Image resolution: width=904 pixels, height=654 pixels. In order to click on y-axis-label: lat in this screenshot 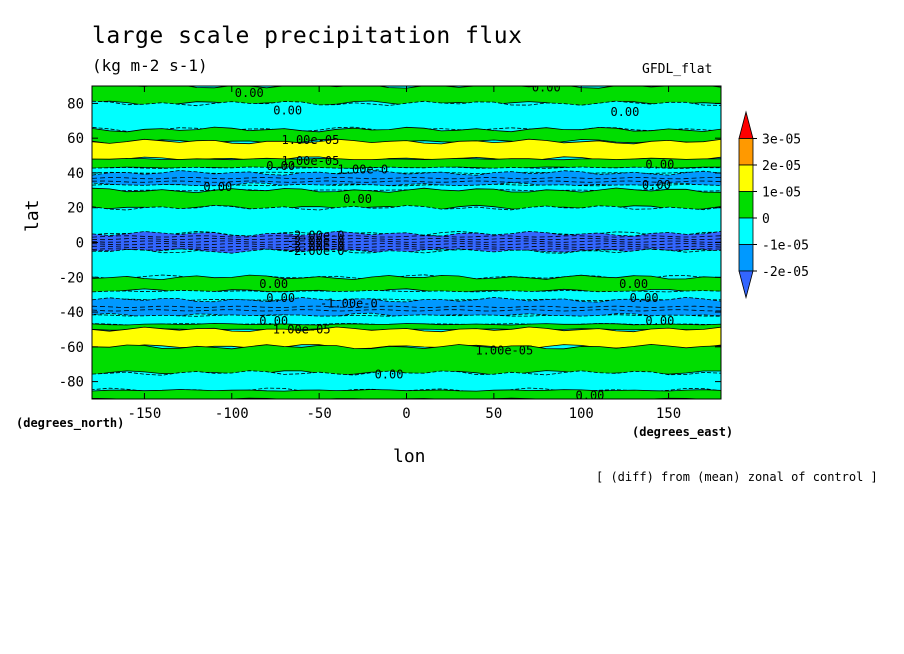, I will do `click(32, 215)`.